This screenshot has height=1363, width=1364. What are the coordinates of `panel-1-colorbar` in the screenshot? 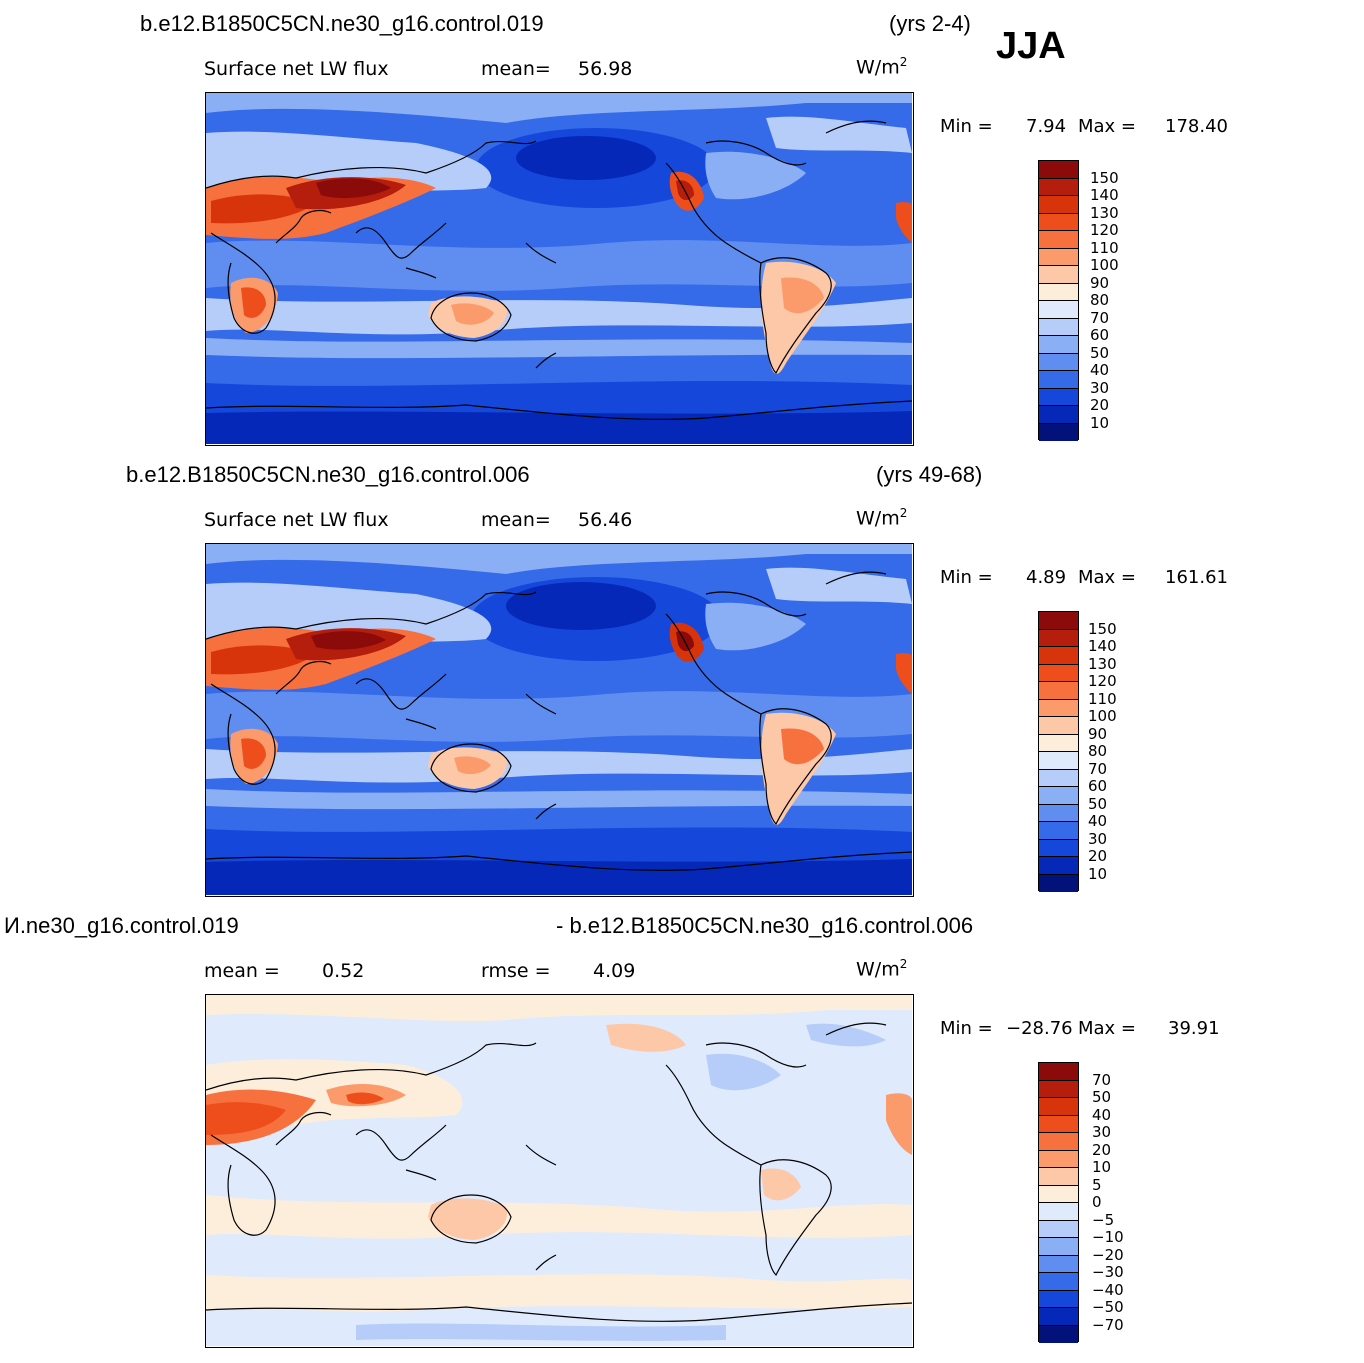 It's located at (1058, 300).